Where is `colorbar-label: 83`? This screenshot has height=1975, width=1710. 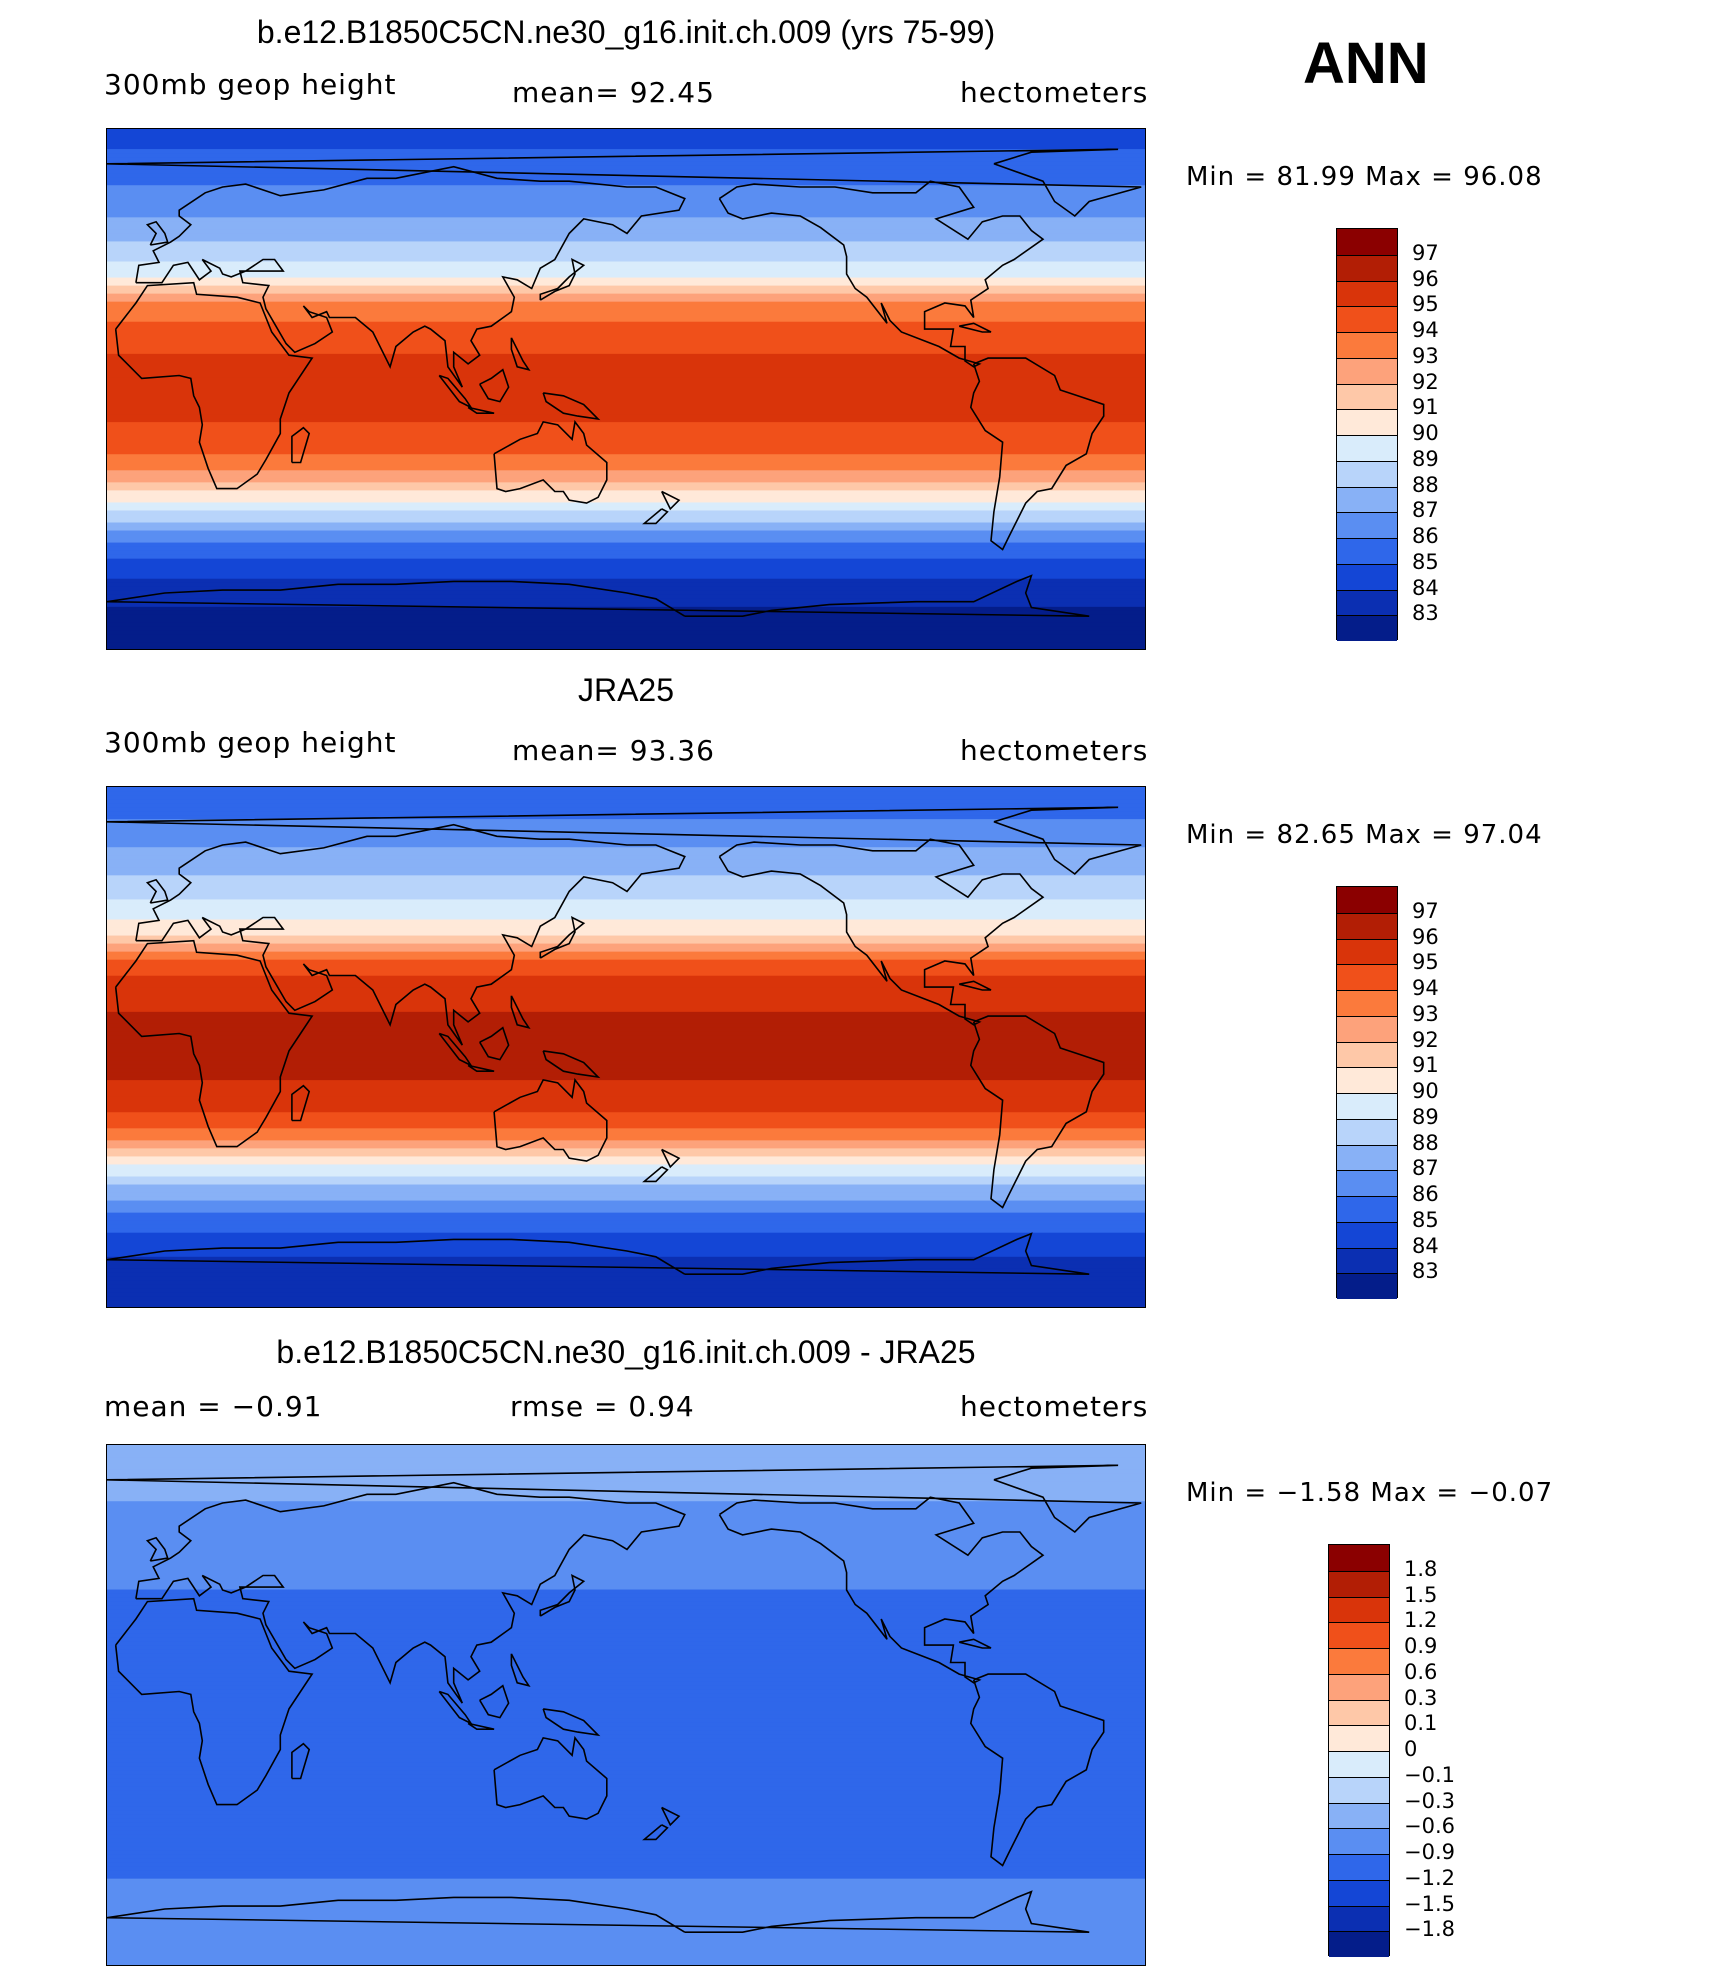
colorbar-label: 83 is located at coordinates (1425, 1271).